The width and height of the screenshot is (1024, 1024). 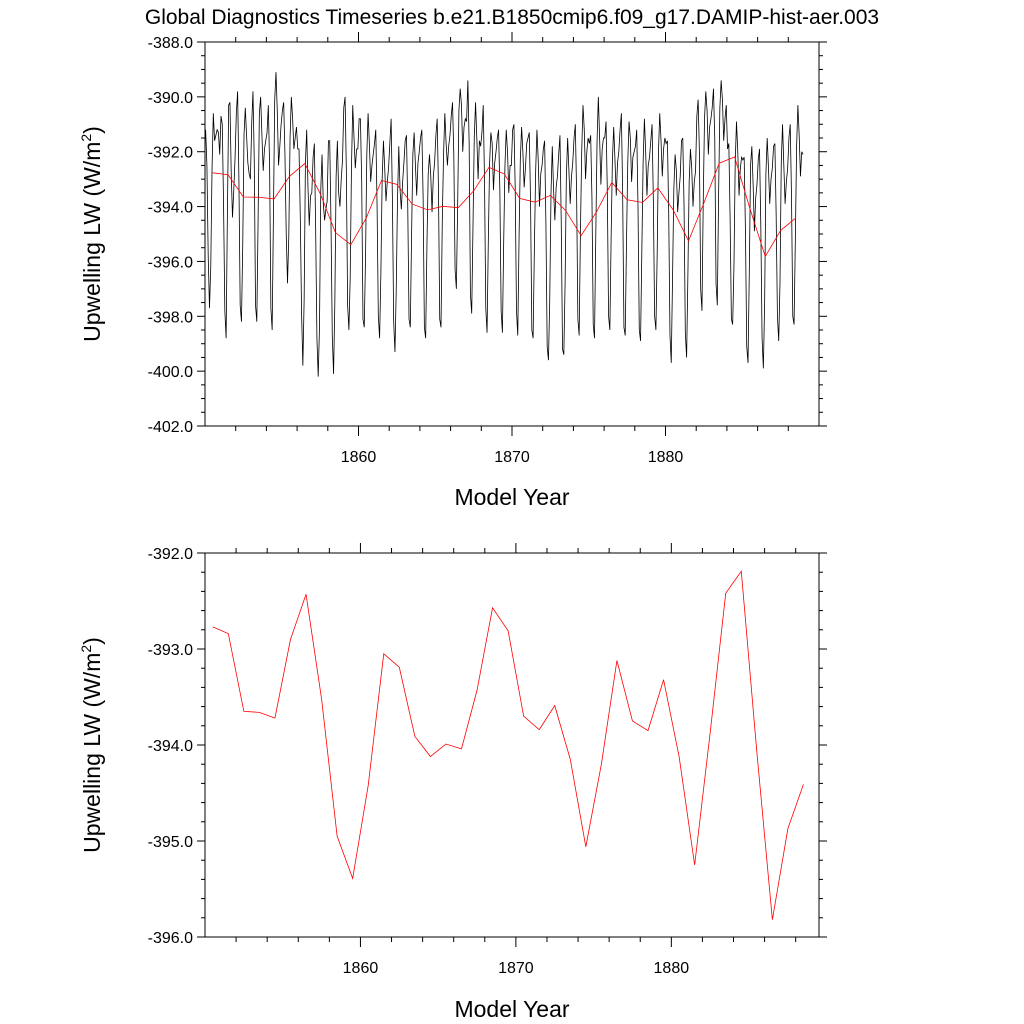 I want to click on panel-1-y-axis-title: Upwelling LW (W/m2), so click(x=91, y=234).